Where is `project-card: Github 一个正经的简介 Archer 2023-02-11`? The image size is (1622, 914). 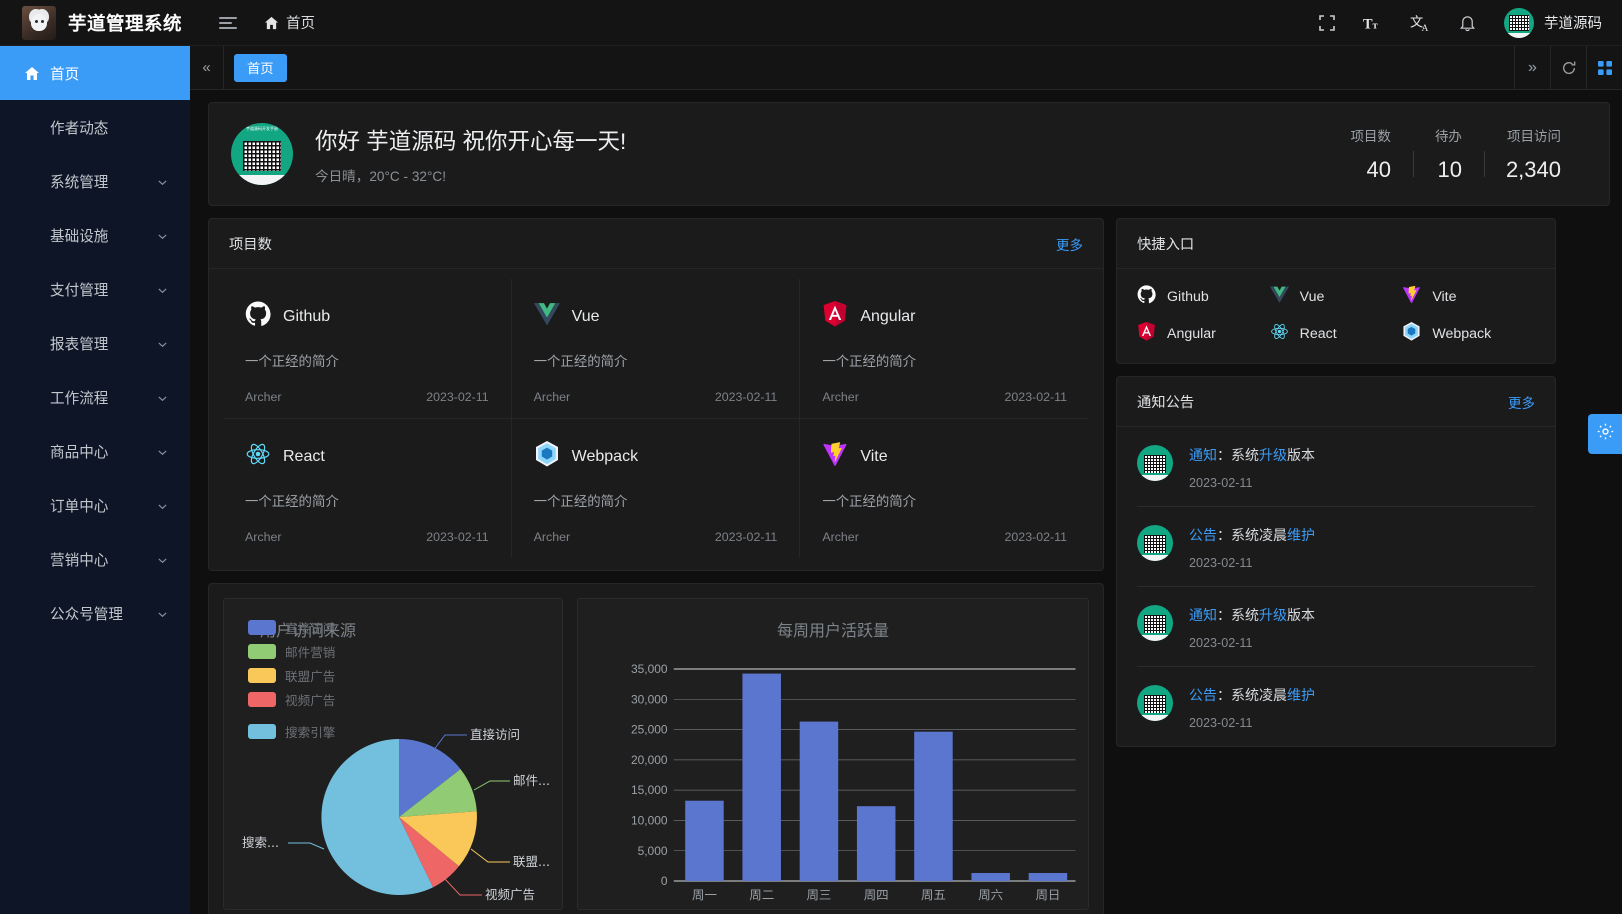
project-card: Github 一个正经的简介 Archer 2023-02-11 is located at coordinates (367, 349).